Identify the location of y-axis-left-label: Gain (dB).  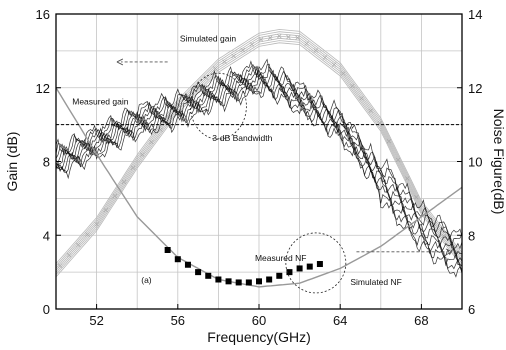
(12, 162).